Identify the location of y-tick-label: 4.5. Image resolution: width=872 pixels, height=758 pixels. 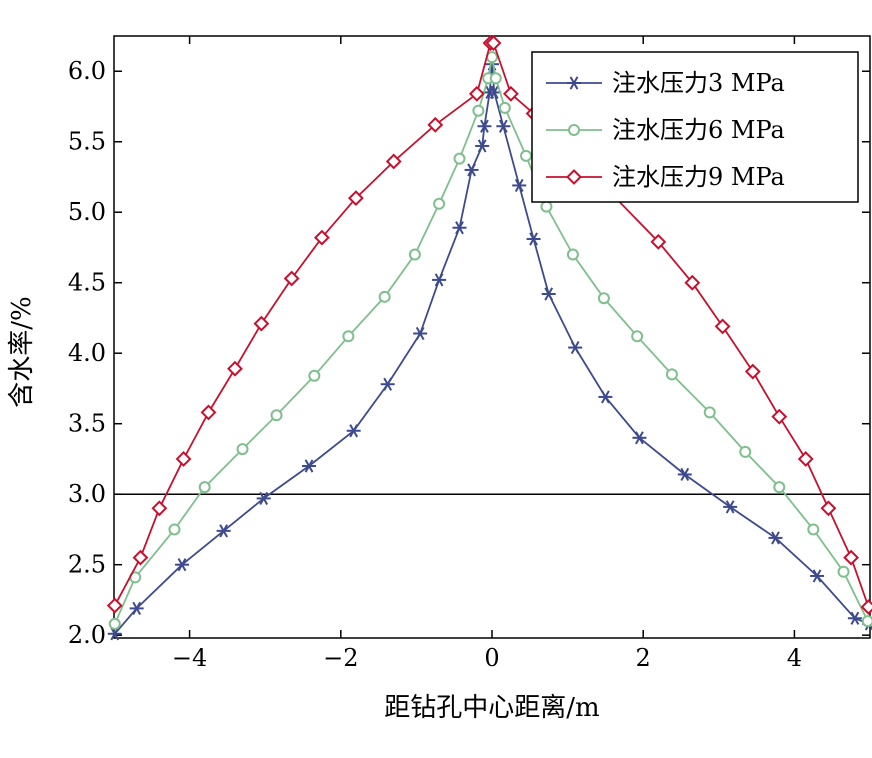
(87, 283).